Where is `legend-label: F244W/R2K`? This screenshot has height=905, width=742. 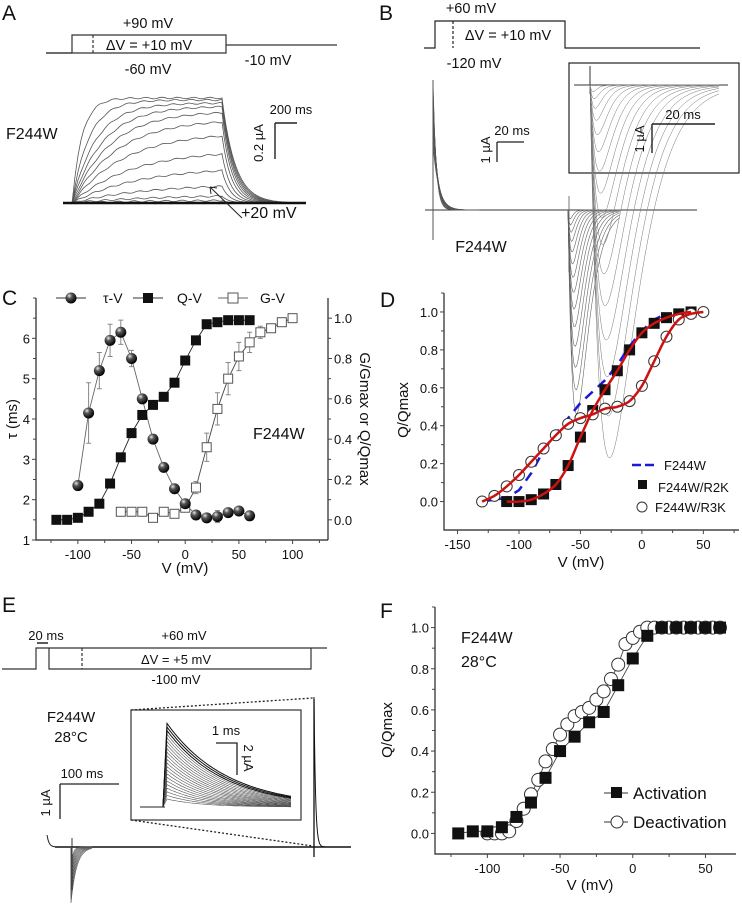 legend-label: F244W/R2K is located at coordinates (693, 487).